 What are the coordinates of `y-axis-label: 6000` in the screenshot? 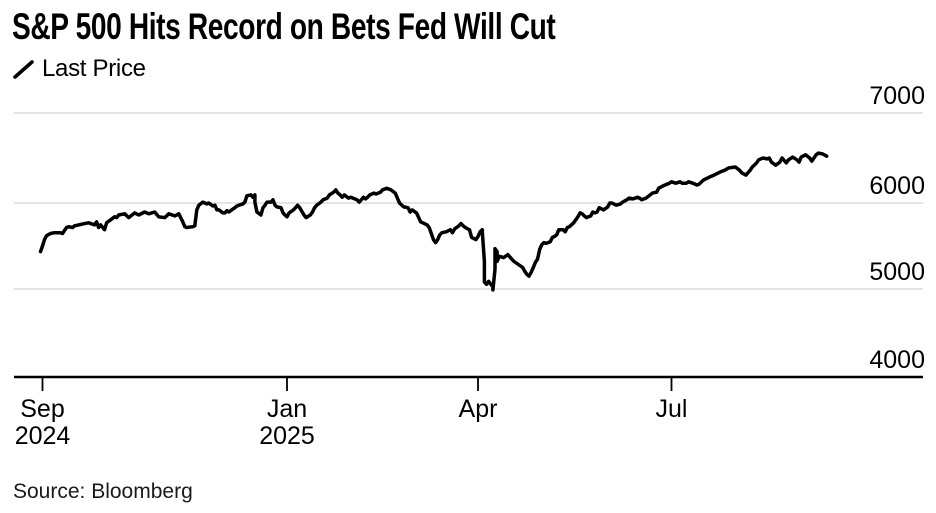 It's located at (897, 186).